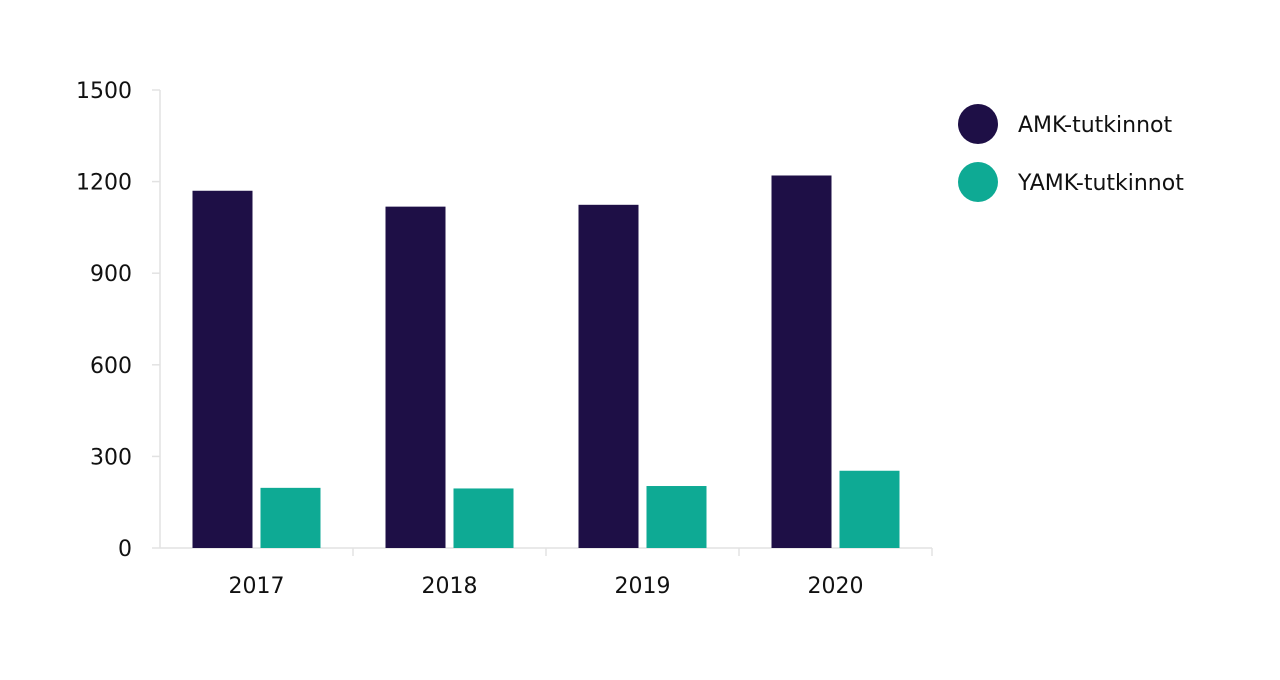 This screenshot has width=1280, height=680. What do you see at coordinates (111, 457) in the screenshot?
I see `y-tick-label: 300` at bounding box center [111, 457].